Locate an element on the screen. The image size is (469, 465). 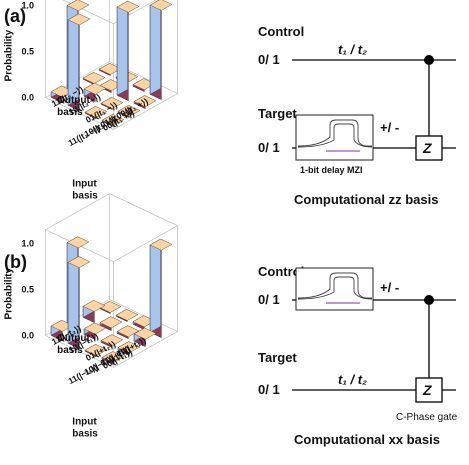
control-label-a: Control is located at coordinates (281, 31).